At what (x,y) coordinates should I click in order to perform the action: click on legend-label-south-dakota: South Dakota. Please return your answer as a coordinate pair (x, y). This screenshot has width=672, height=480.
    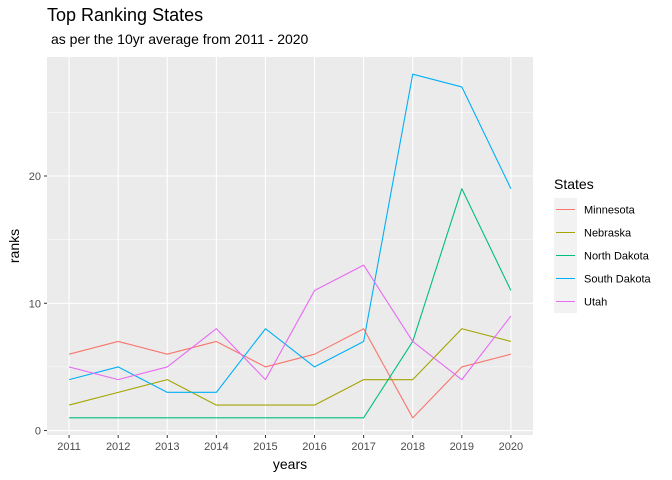
    Looking at the image, I should click on (618, 280).